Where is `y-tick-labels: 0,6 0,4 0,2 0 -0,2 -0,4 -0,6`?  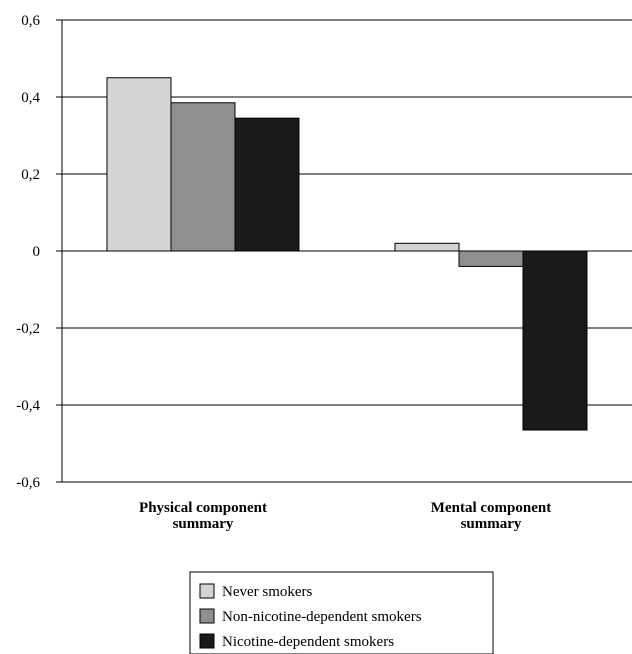
y-tick-labels: 0,6 0,4 0,2 0 -0,2 -0,4 -0,6 is located at coordinates (28, 252).